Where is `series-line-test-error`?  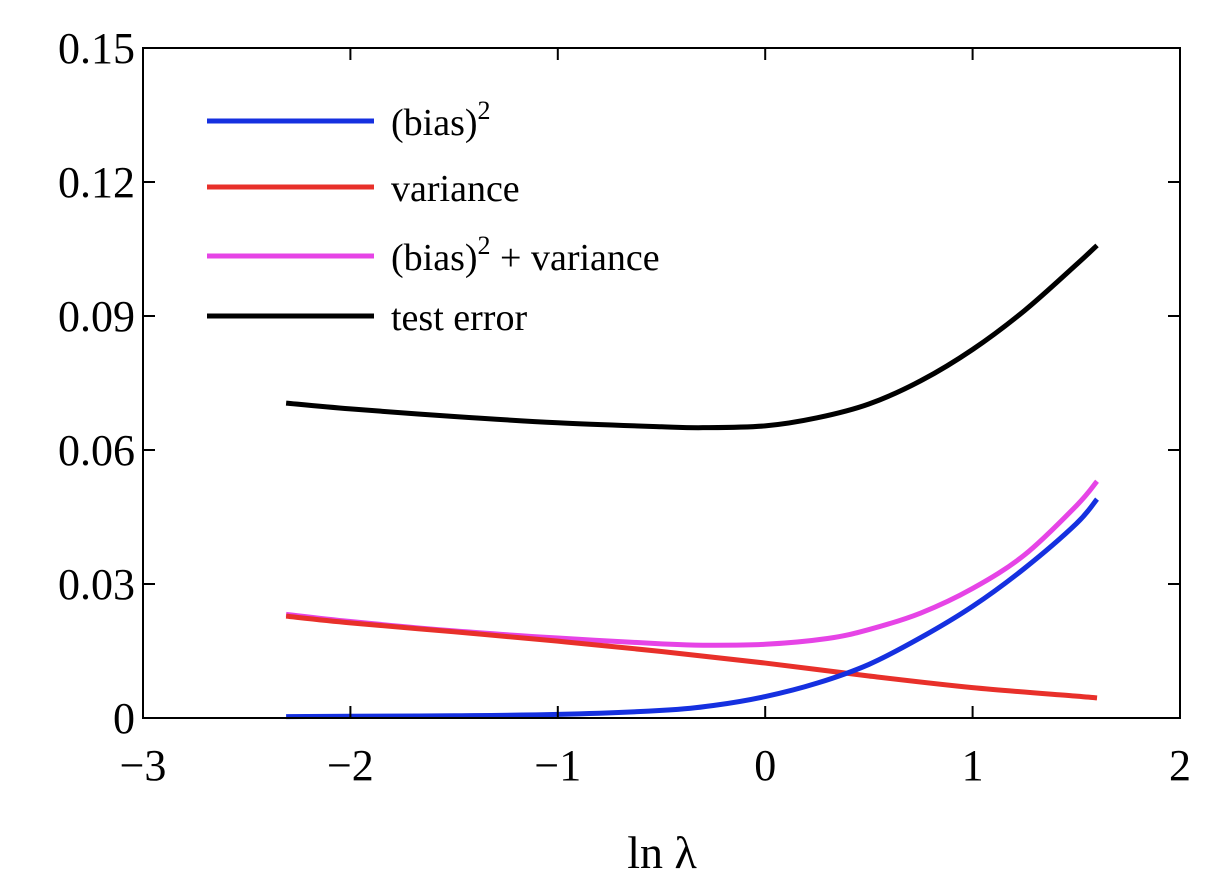
series-line-test-error is located at coordinates (692, 337).